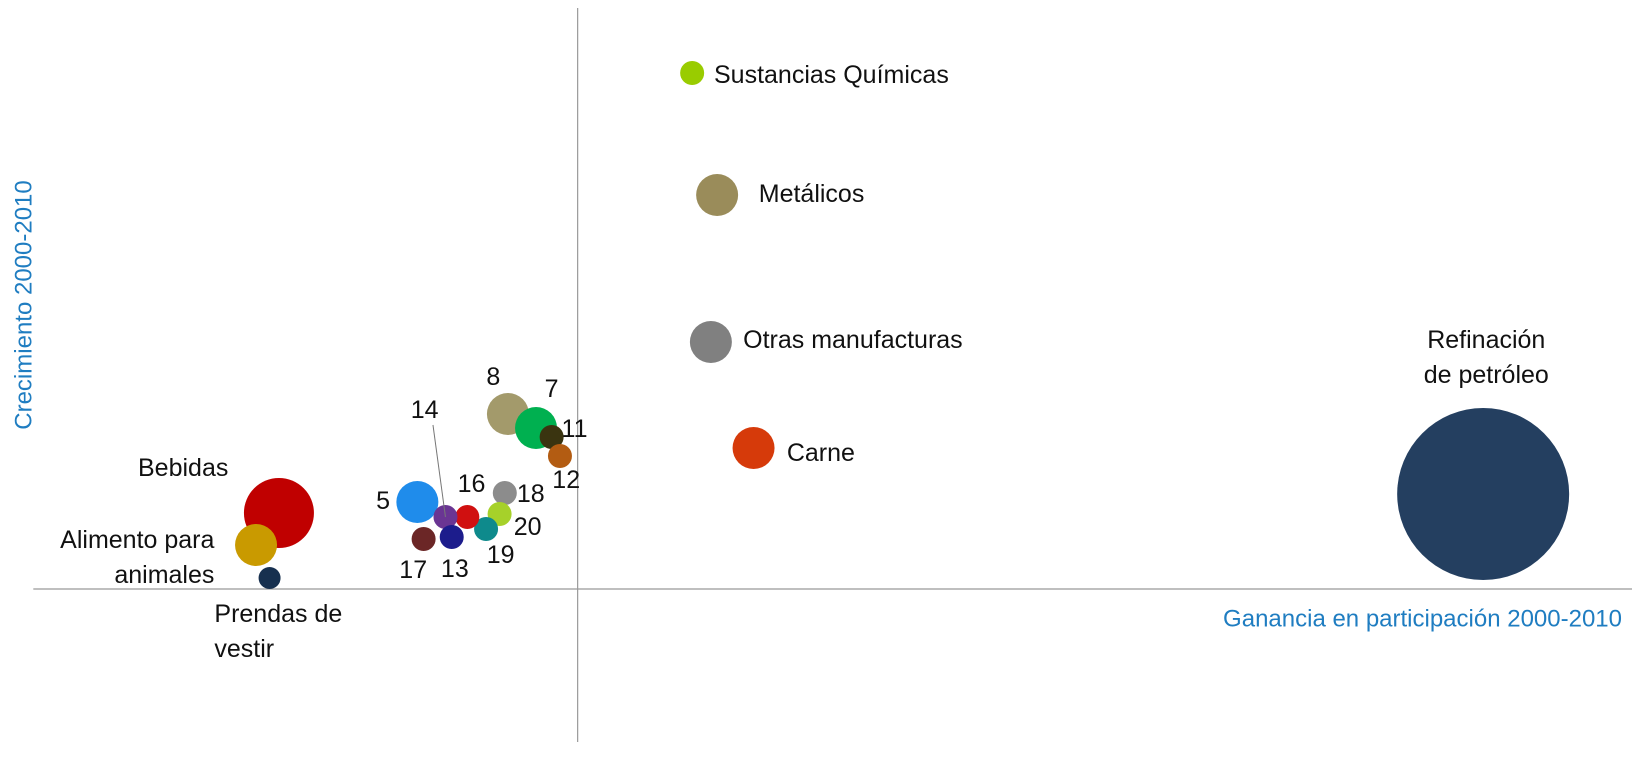 The image size is (1632, 772). What do you see at coordinates (1486, 357) in the screenshot?
I see `bubble-label: Refinación de petróleo` at bounding box center [1486, 357].